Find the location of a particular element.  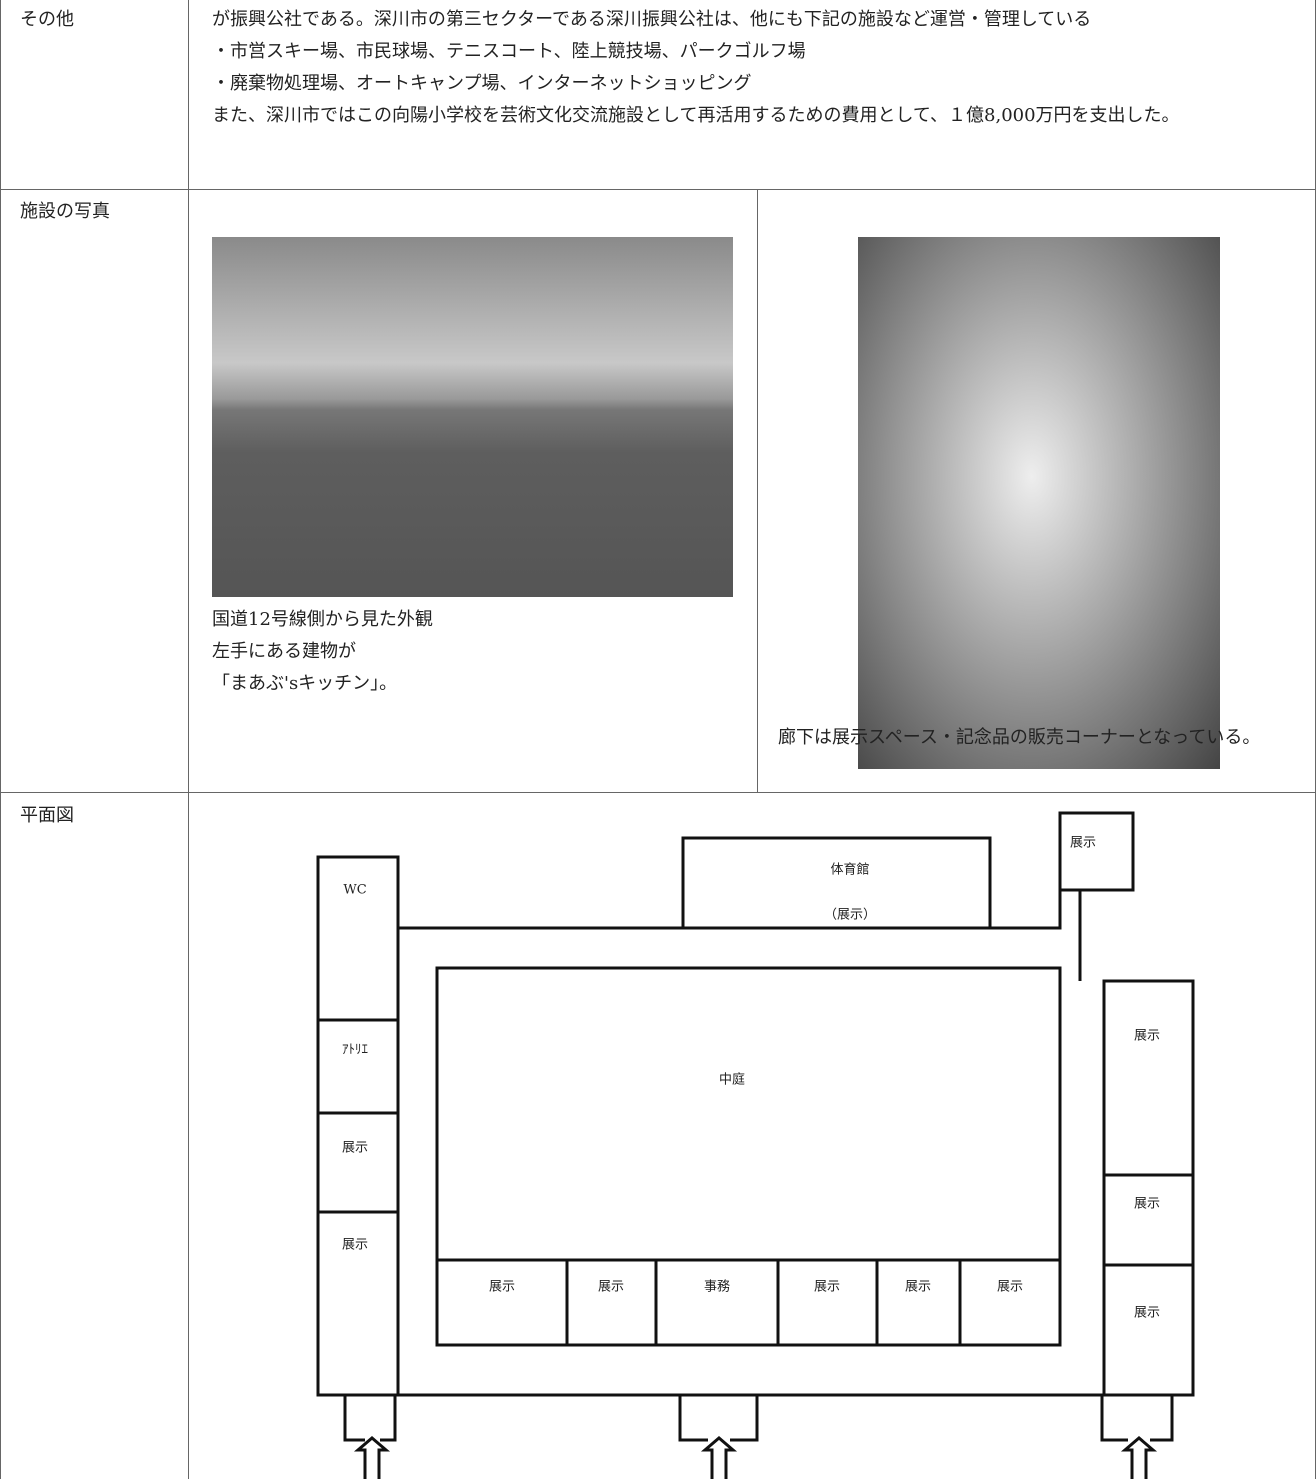

room-label: 事務 is located at coordinates (717, 1287).